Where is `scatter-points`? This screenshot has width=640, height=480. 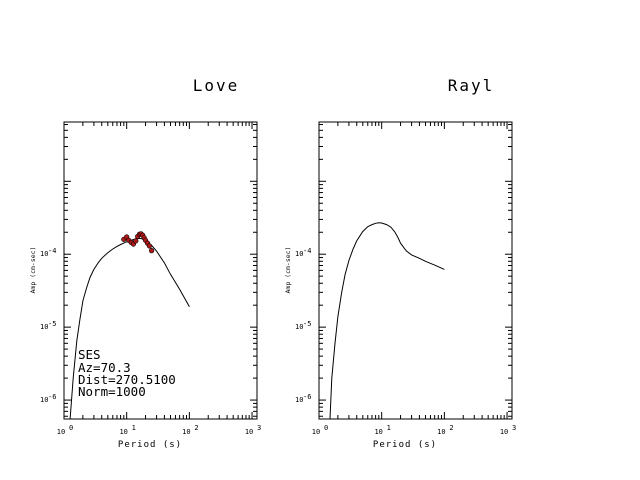 scatter-points is located at coordinates (138, 242).